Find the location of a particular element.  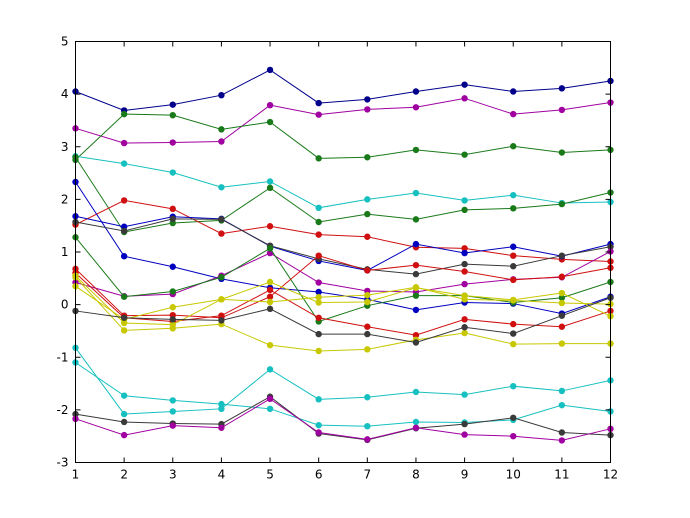

x-tick-label: 7 is located at coordinates (367, 475).